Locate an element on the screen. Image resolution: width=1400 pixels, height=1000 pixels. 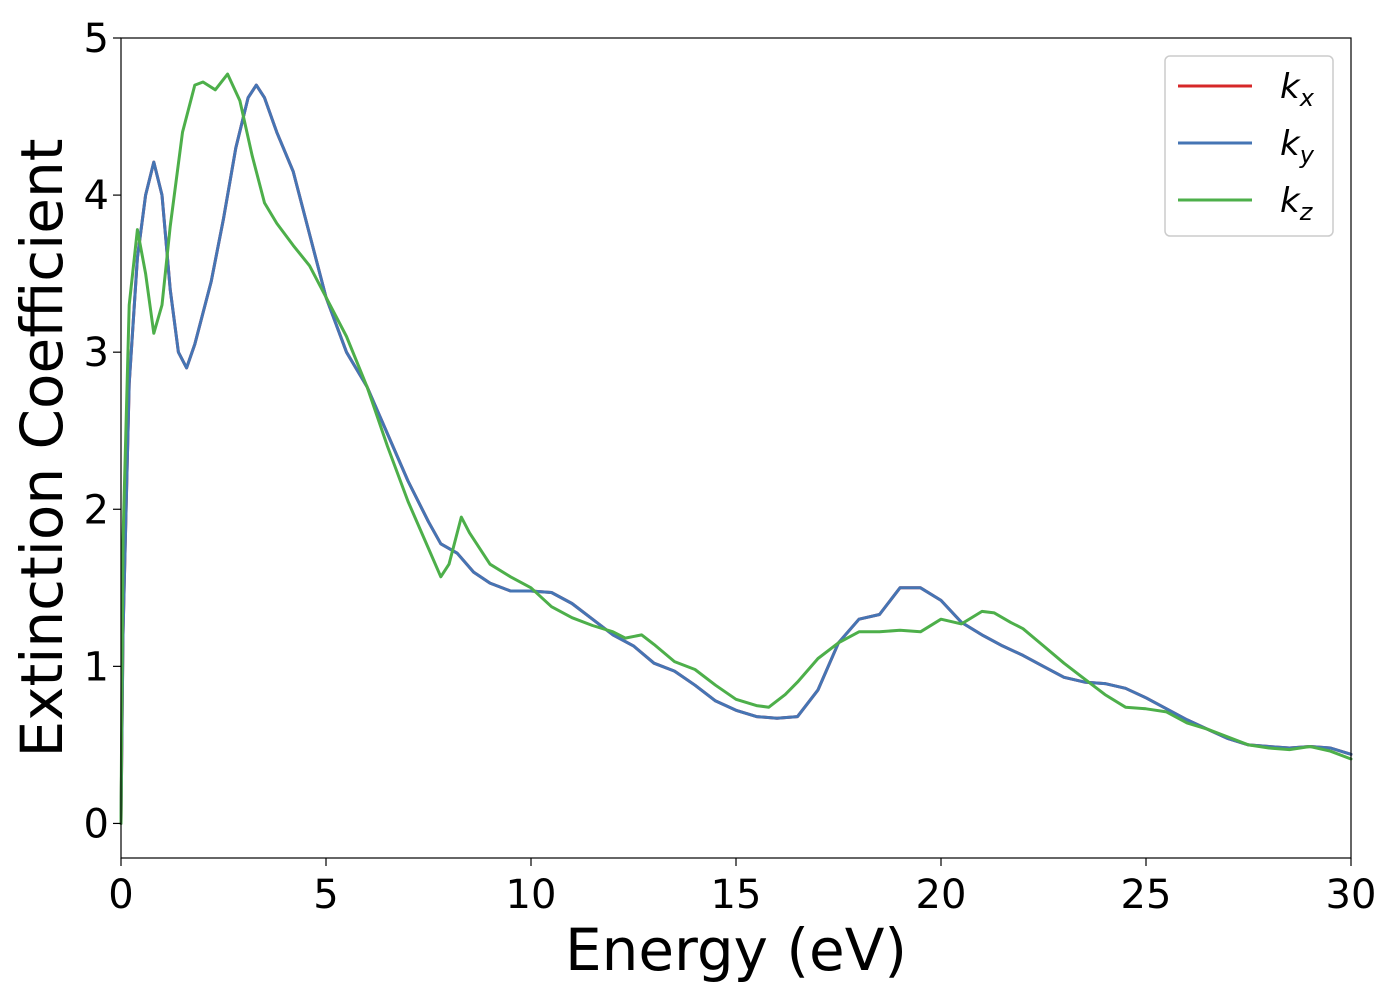
legend-box is located at coordinates (1249, 146).